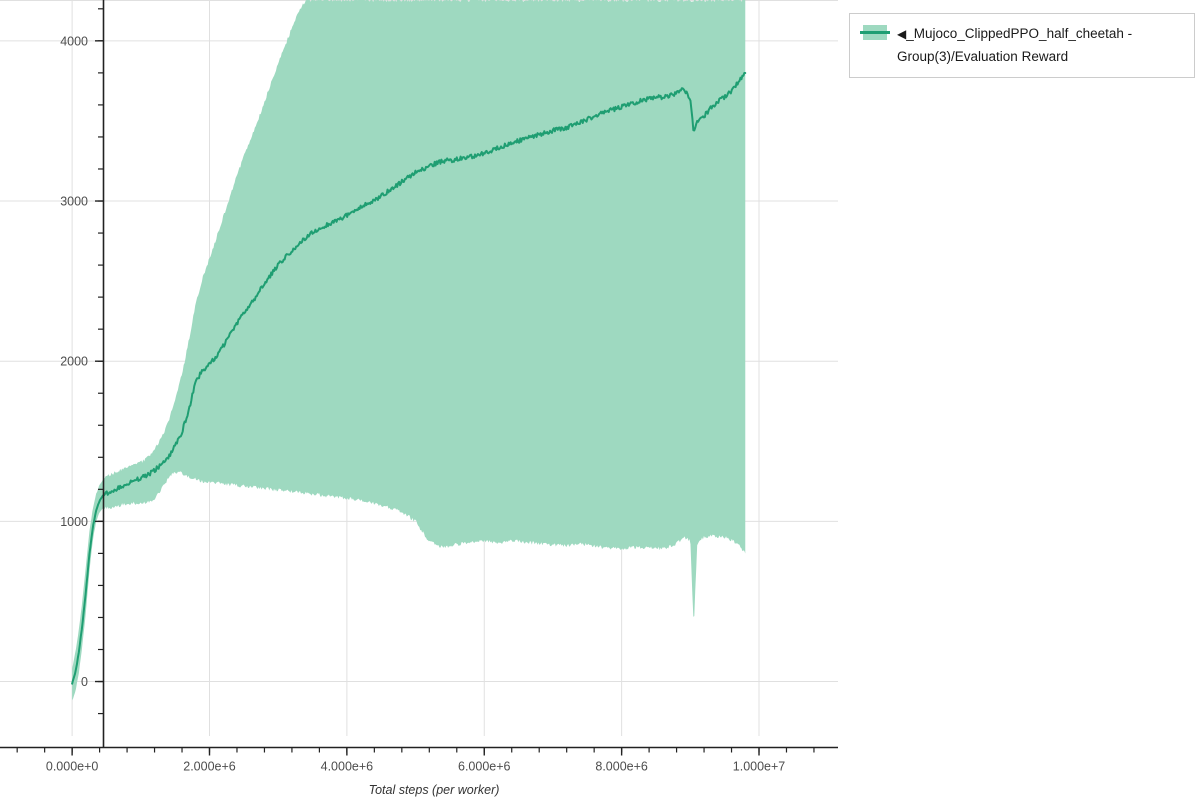  I want to click on y-tick-label: 3000, so click(74, 202).